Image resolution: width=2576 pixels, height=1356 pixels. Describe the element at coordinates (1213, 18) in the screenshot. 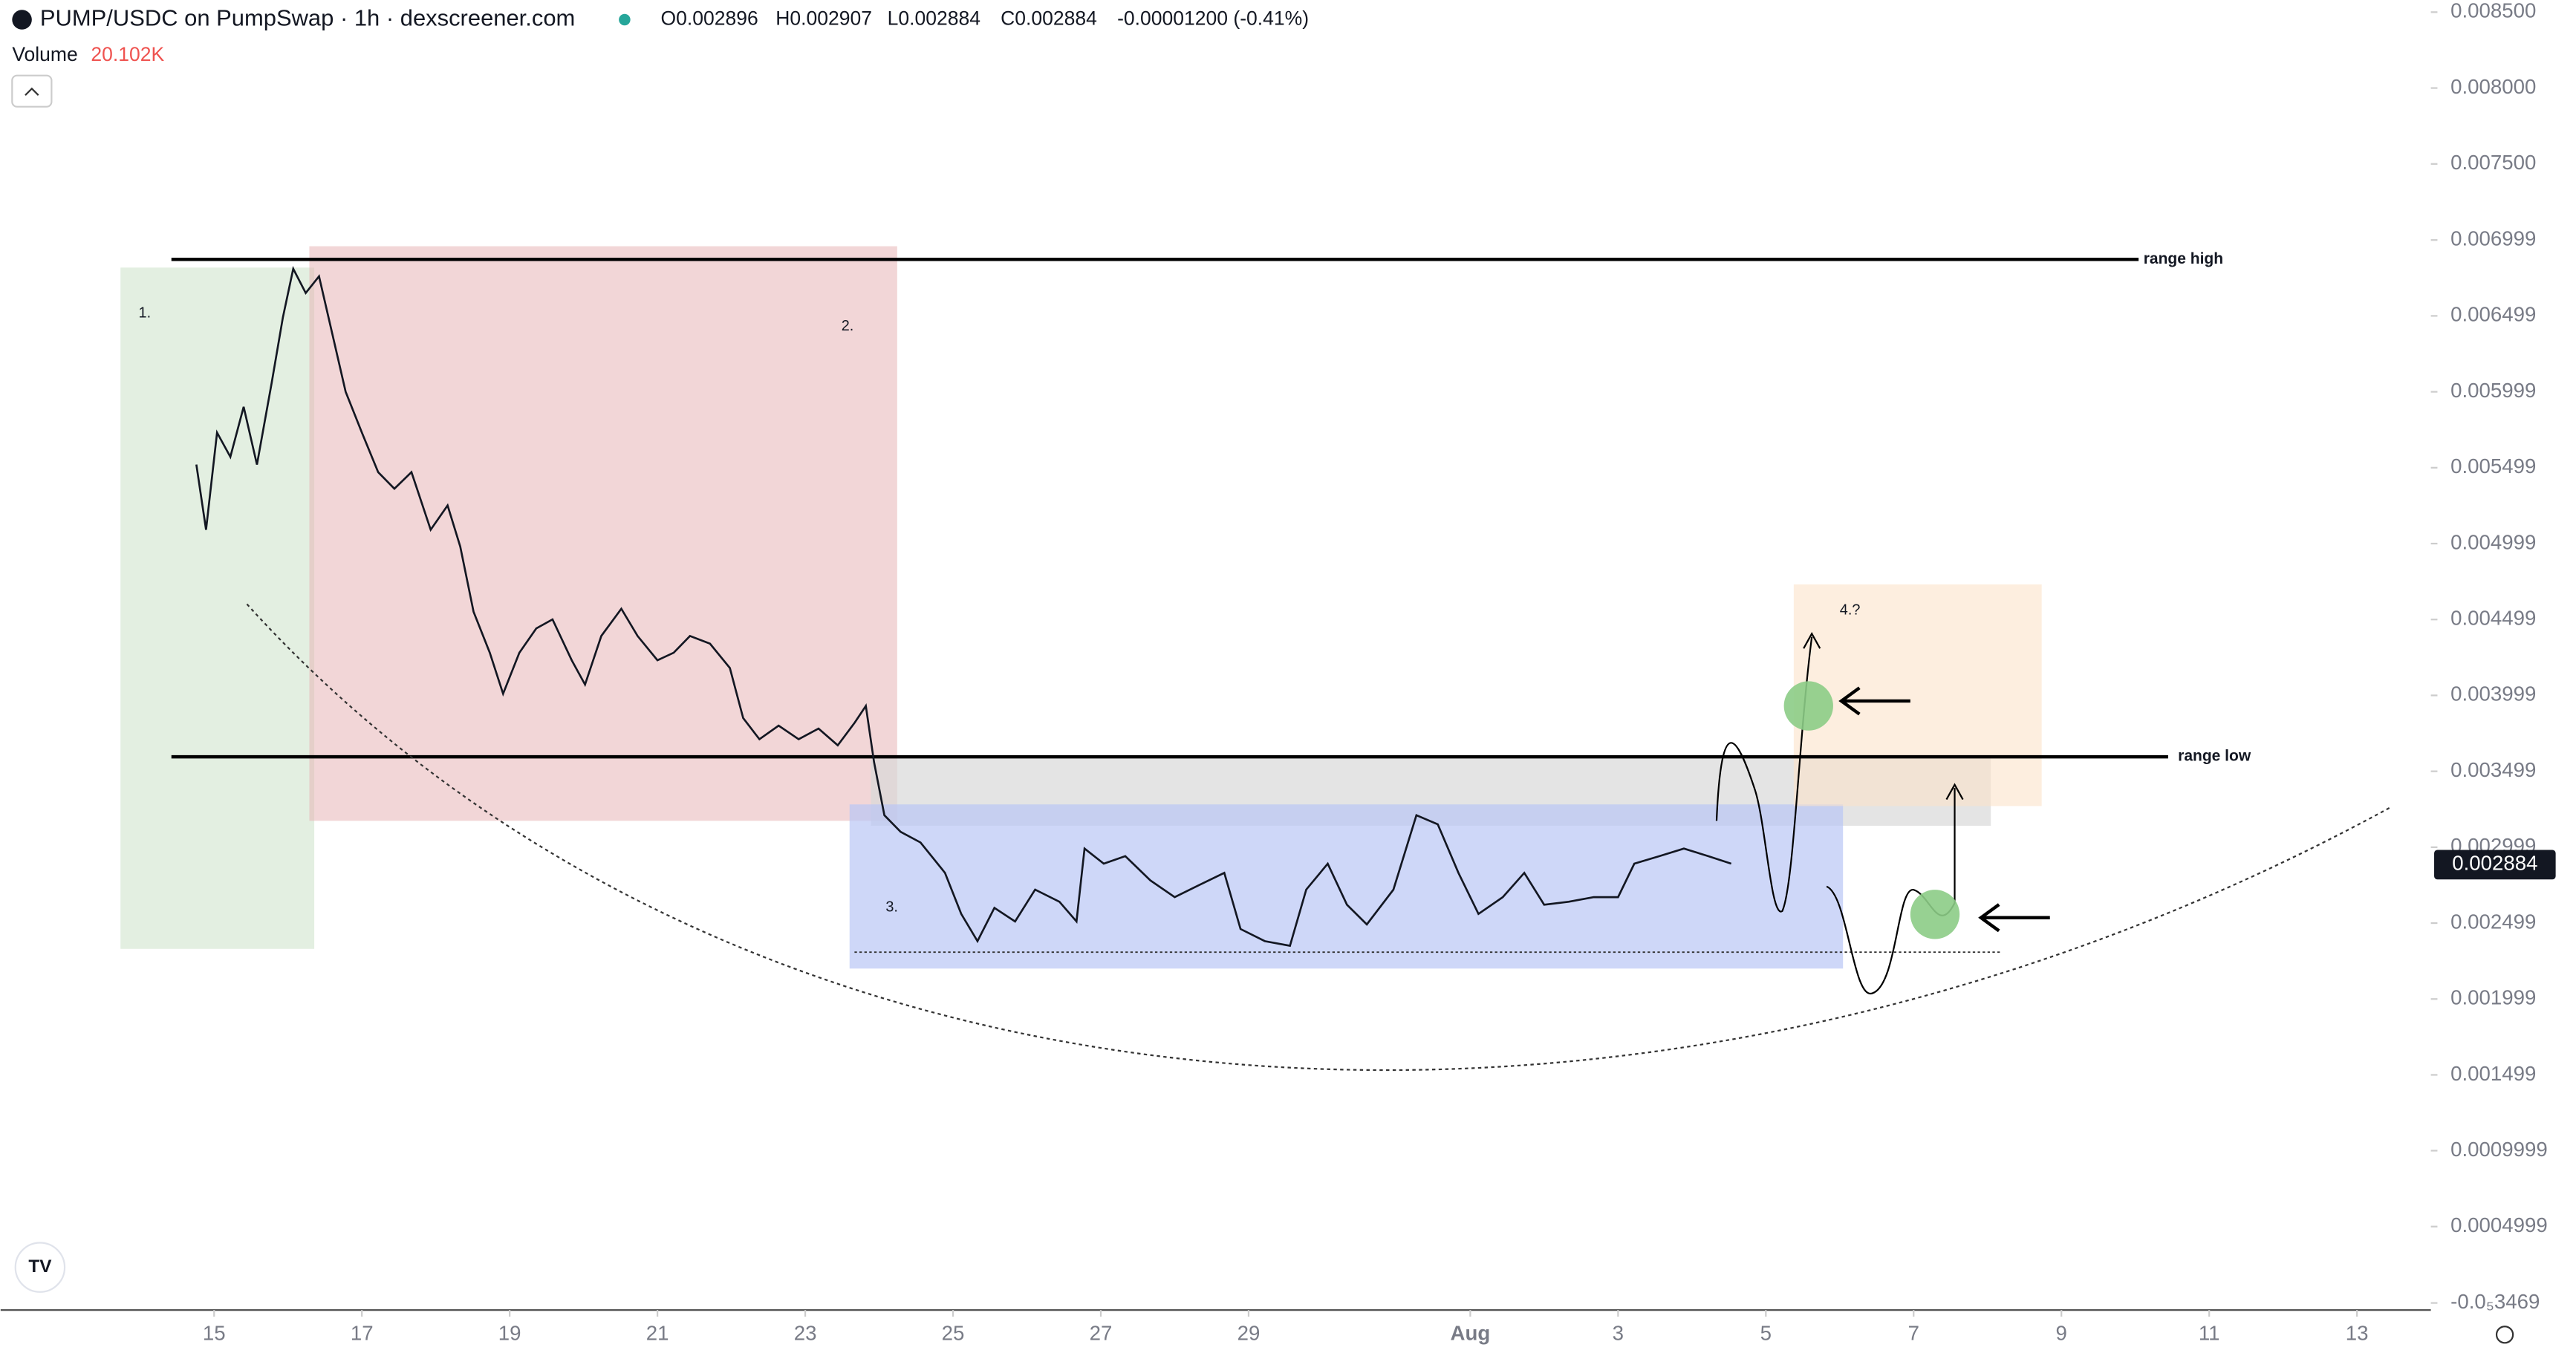

I see `ohlc-change: -0.00001200 (-0.41%)` at that location.